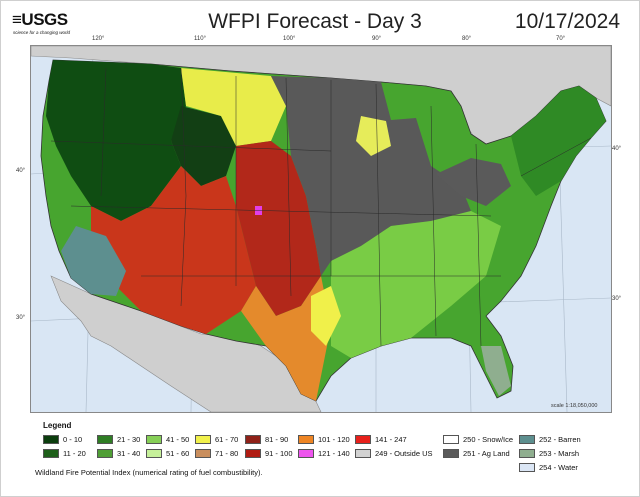 The height and width of the screenshot is (497, 640). I want to click on zone-yellow-great-lakes, so click(373, 136).